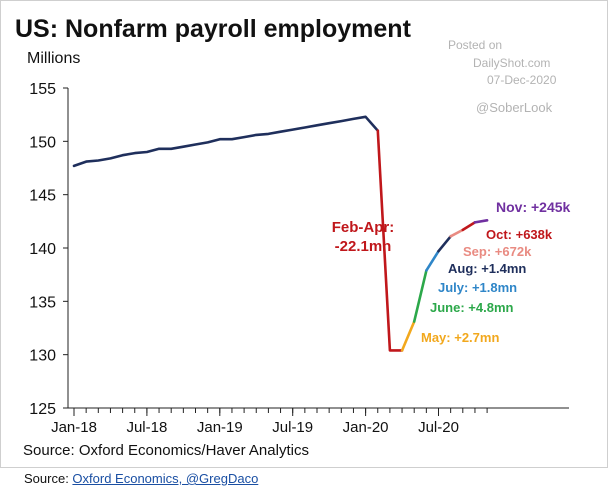 This screenshot has height=499, width=608. I want to click on y-tick-label: 145, so click(42, 196).